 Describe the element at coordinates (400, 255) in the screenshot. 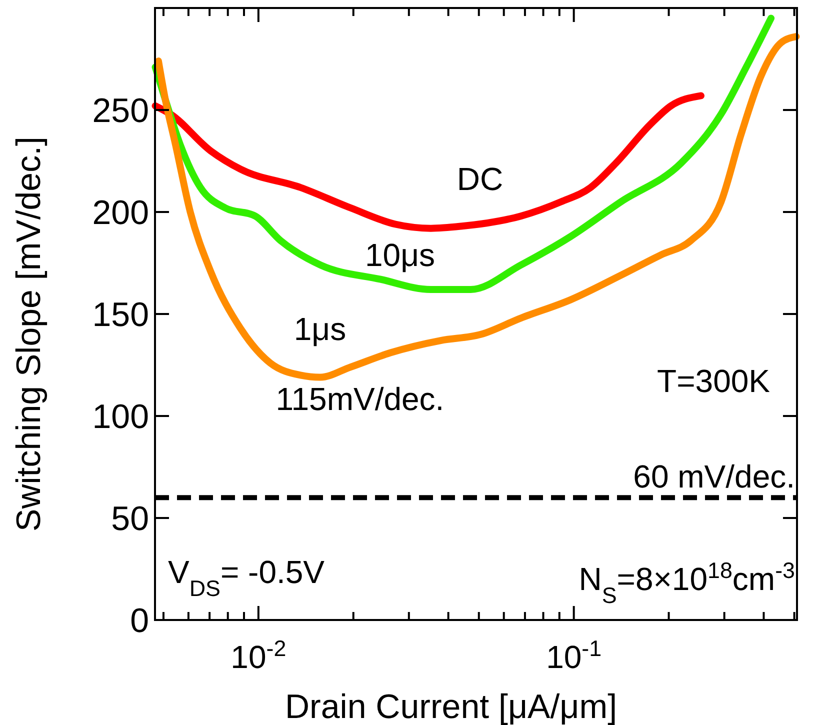

I see `series-label: 10μs` at that location.